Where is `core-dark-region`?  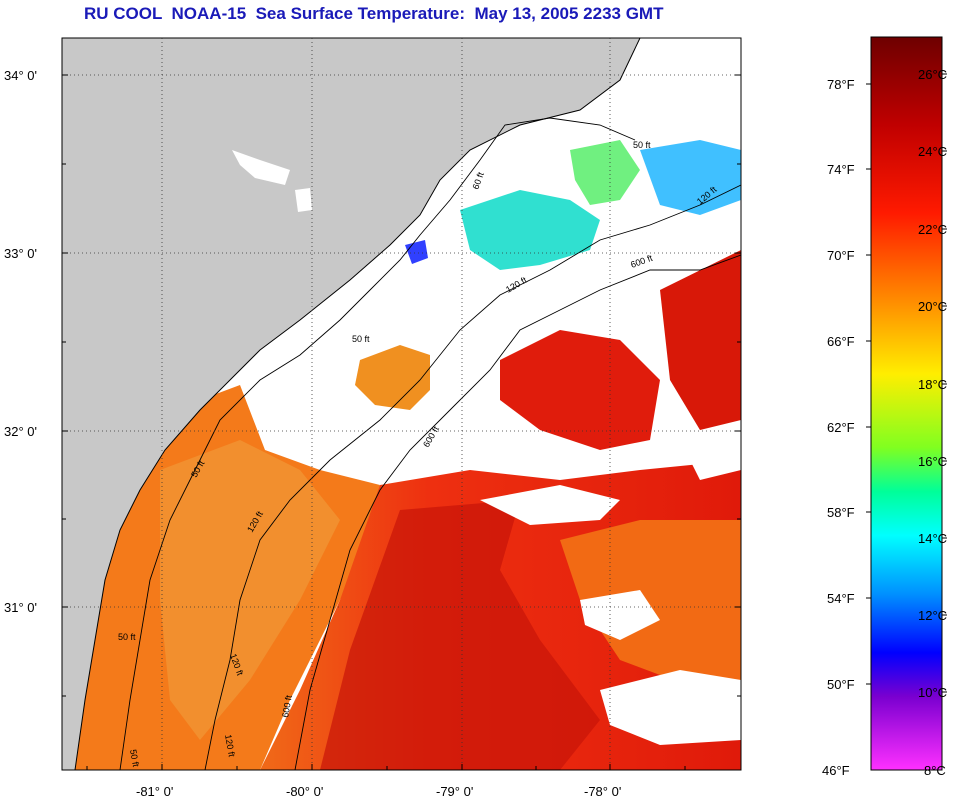
core-dark-region is located at coordinates (460, 635).